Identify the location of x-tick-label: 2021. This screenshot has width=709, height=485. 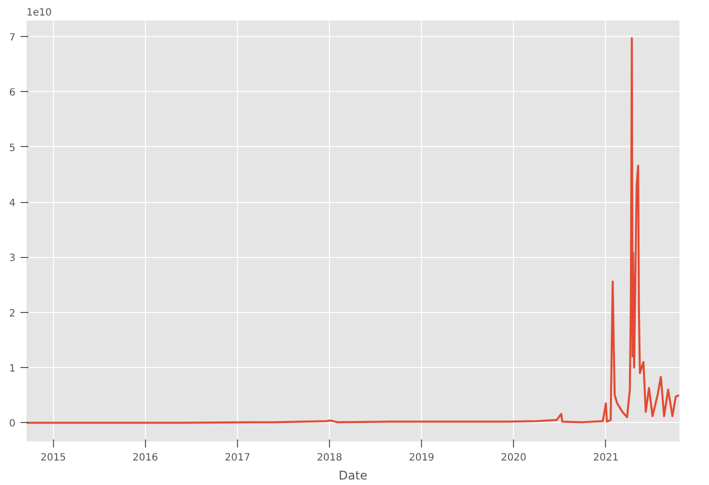
(606, 458).